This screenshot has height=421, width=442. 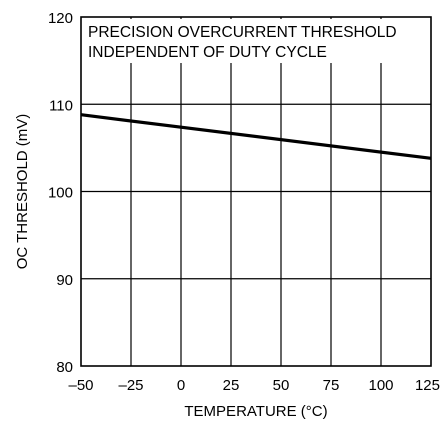 What do you see at coordinates (427, 385) in the screenshot?
I see `x-tick-label: 125` at bounding box center [427, 385].